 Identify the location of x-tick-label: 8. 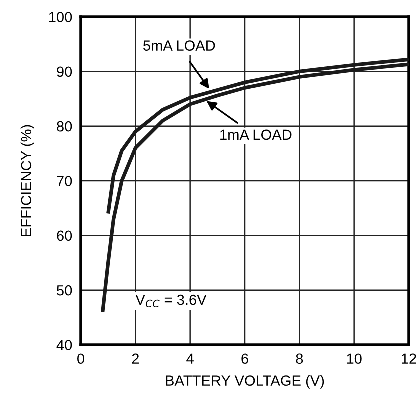
(300, 359).